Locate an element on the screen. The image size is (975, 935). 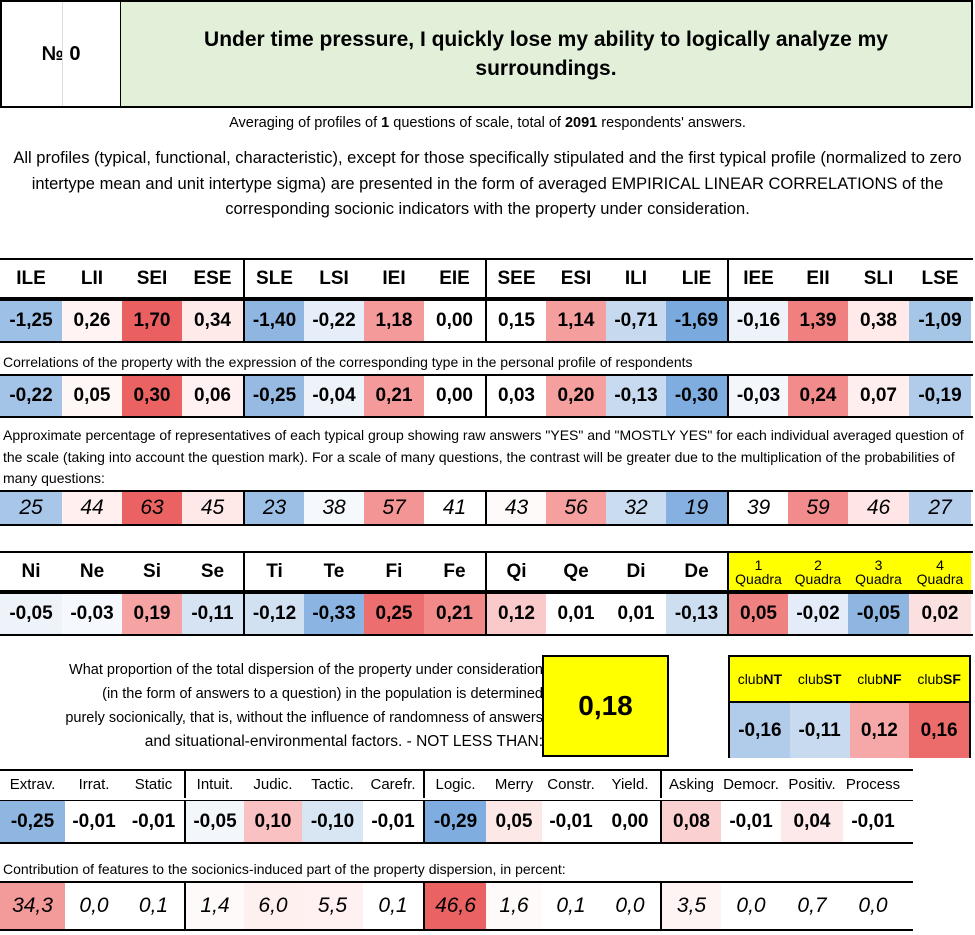
type-header-13: EII is located at coordinates (818, 278).